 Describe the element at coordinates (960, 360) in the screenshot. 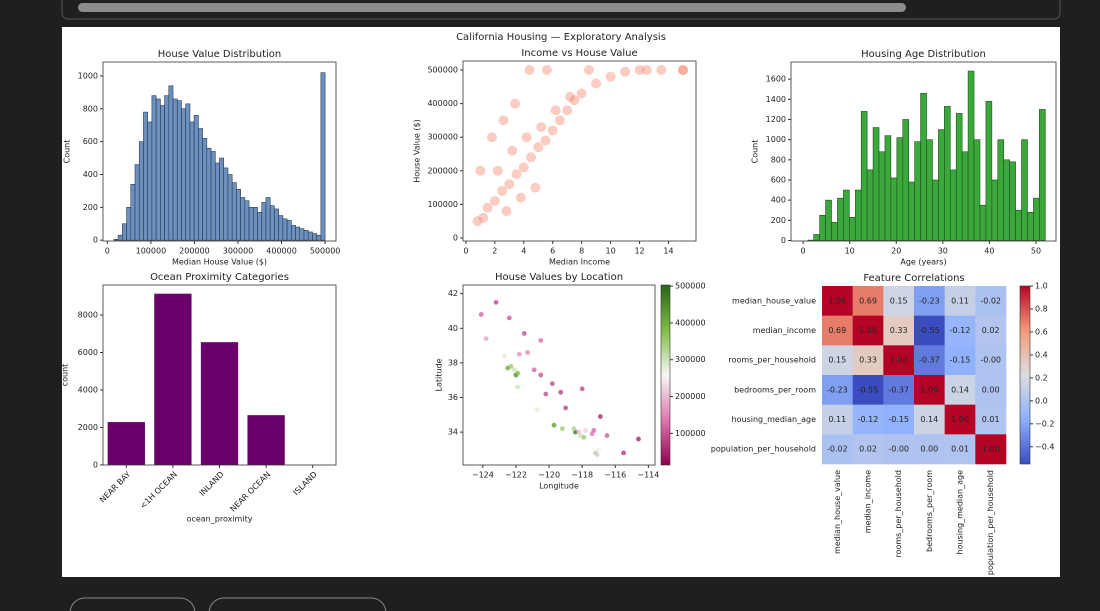

I see `cell-label: -0.15` at that location.